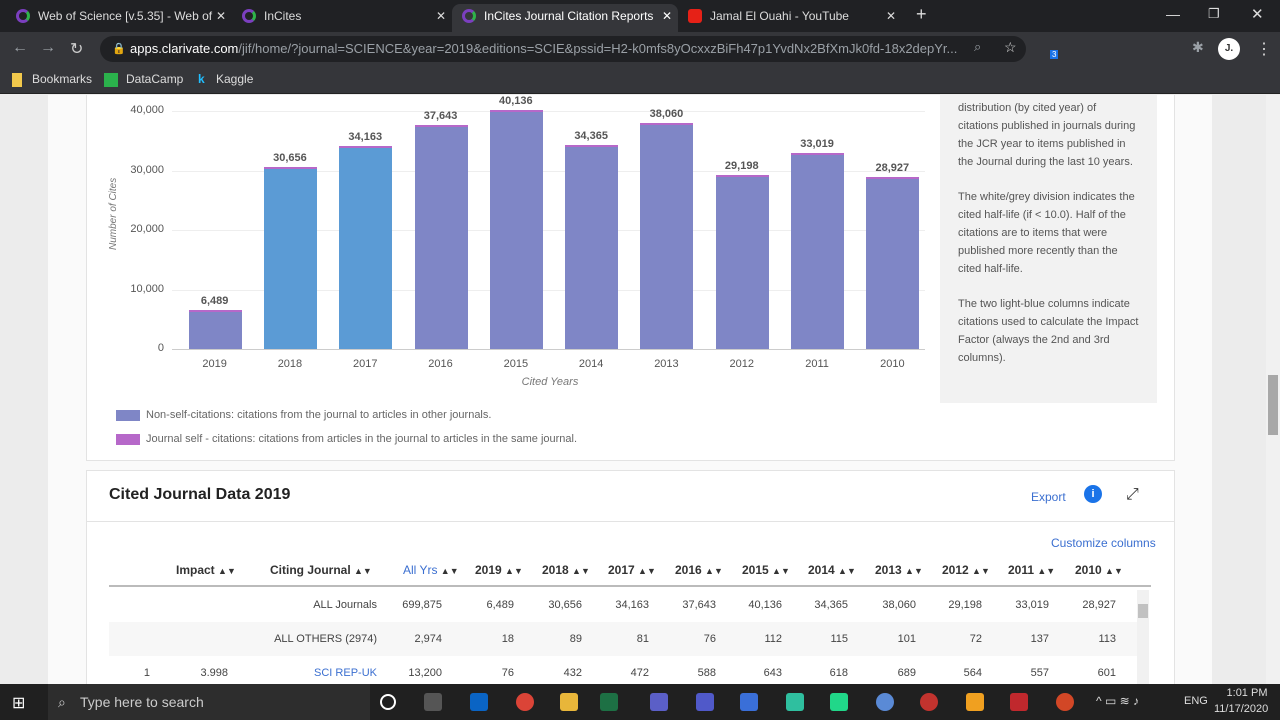 This screenshot has width=1280, height=720. What do you see at coordinates (209, 702) in the screenshot?
I see `taskbar-search: ⌕ Type here to search` at bounding box center [209, 702].